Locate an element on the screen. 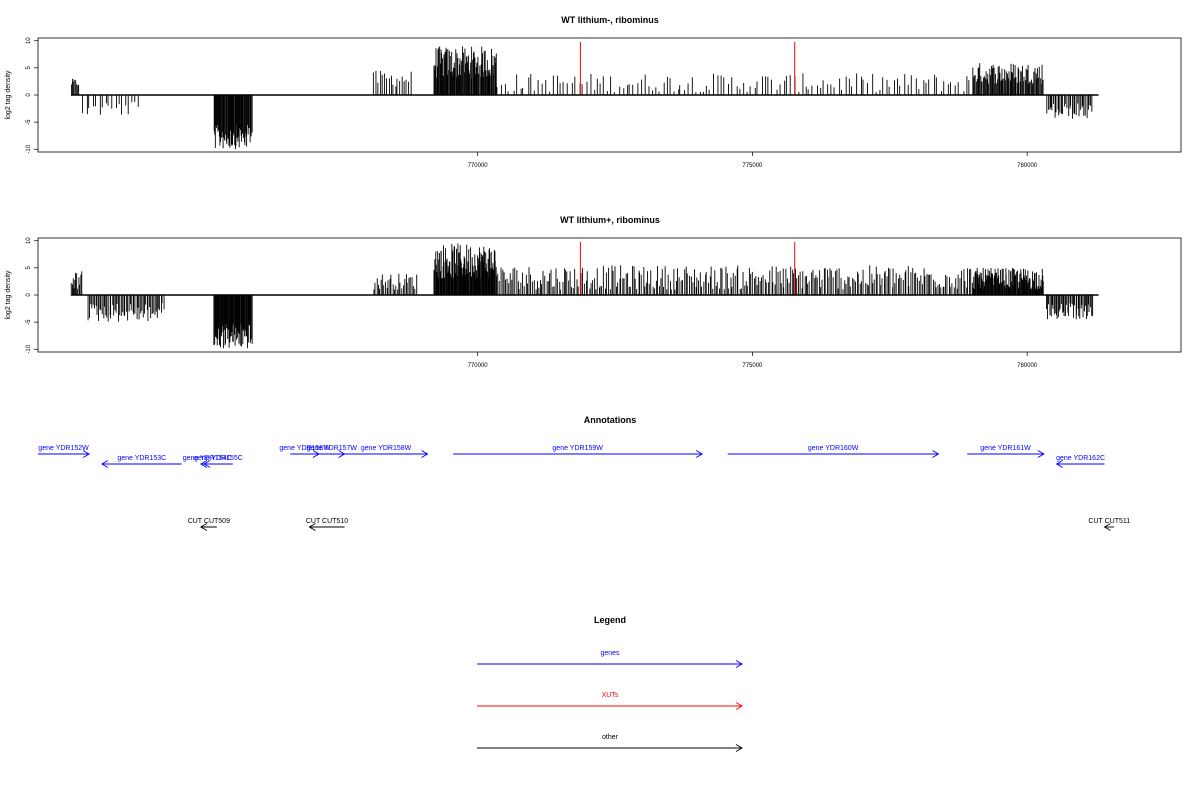 This screenshot has height=800, width=1200. gene-arrow: gene YDR161W is located at coordinates (1006, 451).